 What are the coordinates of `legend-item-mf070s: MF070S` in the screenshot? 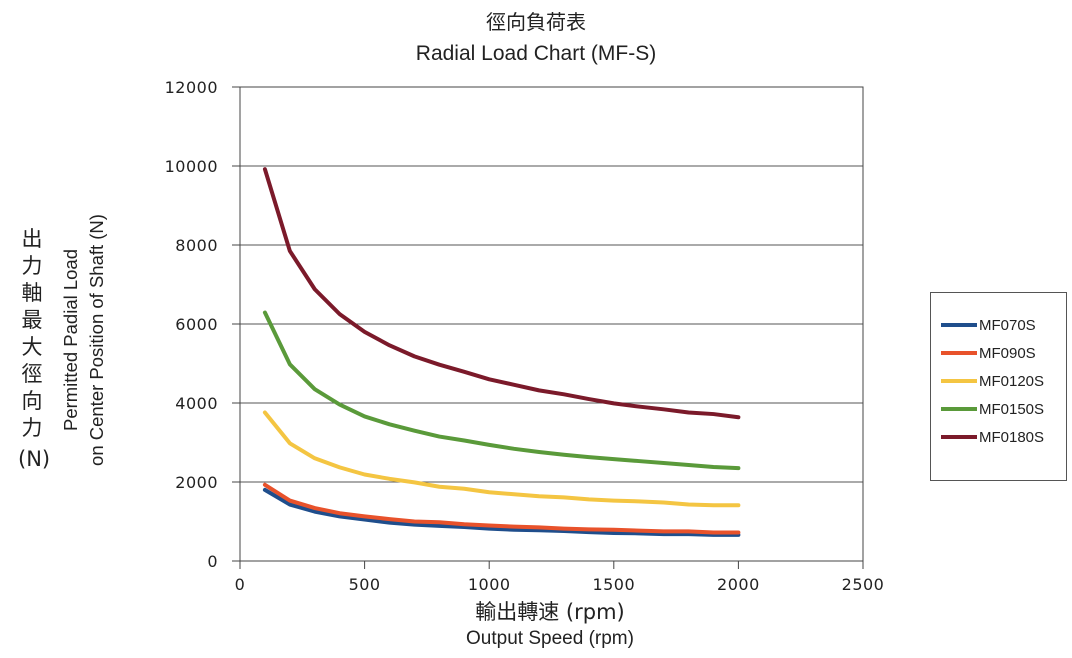 It's located at (998, 325).